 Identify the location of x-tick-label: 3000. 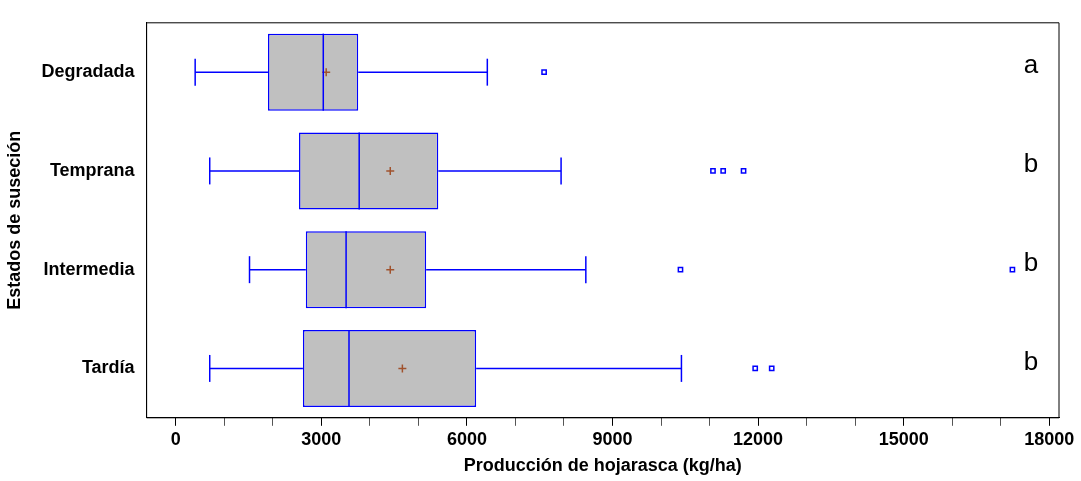
(321, 438).